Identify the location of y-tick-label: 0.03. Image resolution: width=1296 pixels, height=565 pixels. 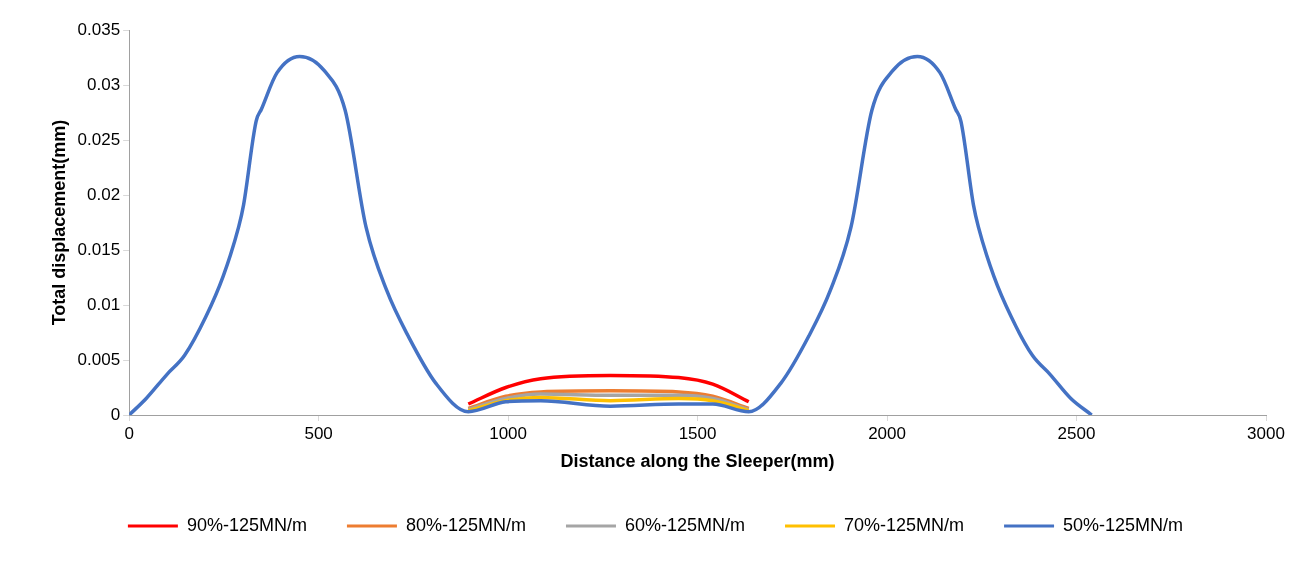
(104, 84).